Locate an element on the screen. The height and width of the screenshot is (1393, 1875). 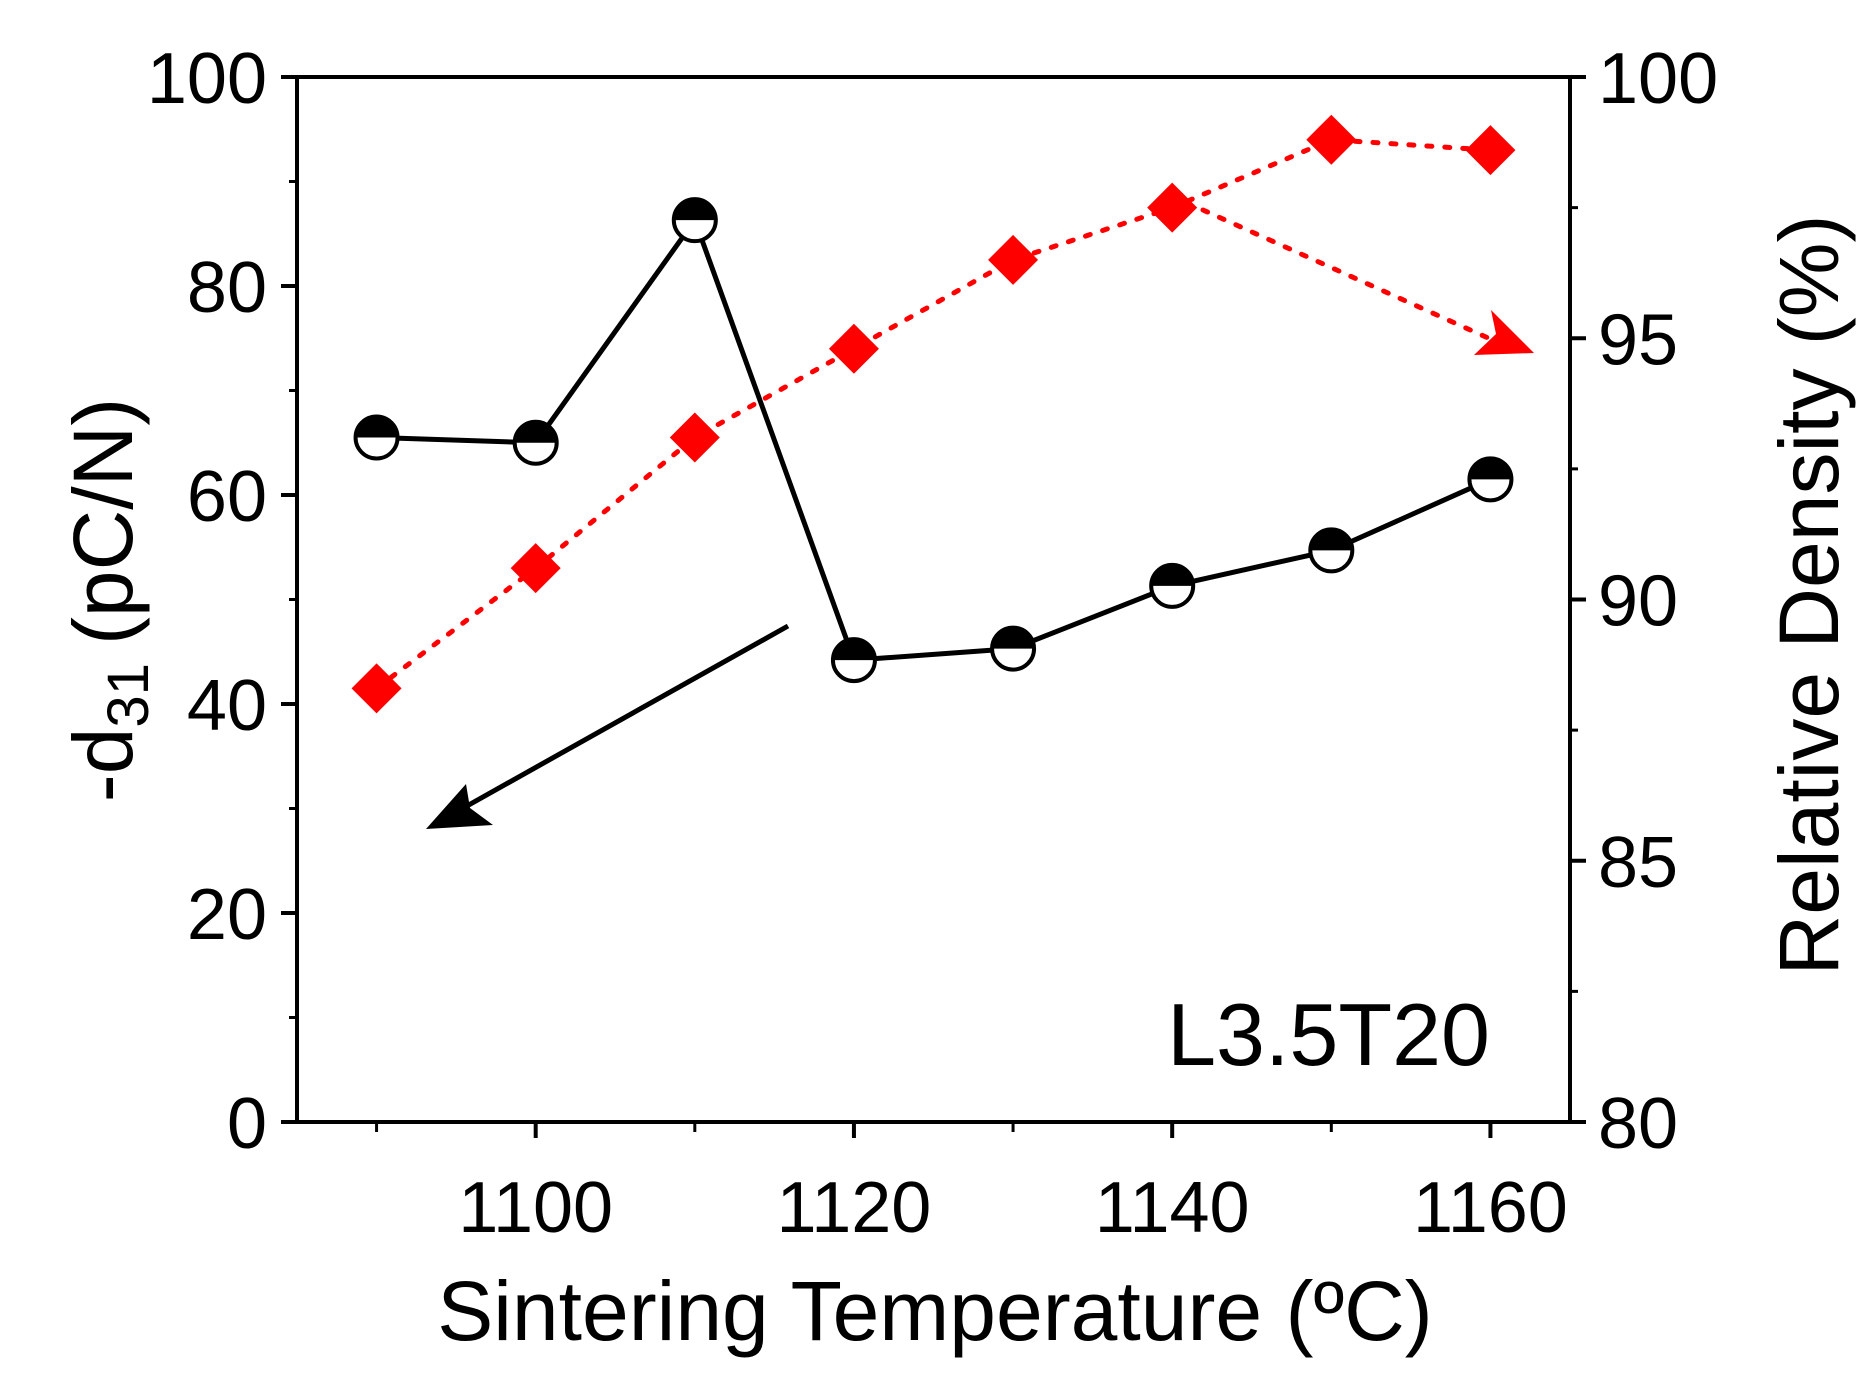
x-tick-label: 1140 is located at coordinates (1172, 1208).